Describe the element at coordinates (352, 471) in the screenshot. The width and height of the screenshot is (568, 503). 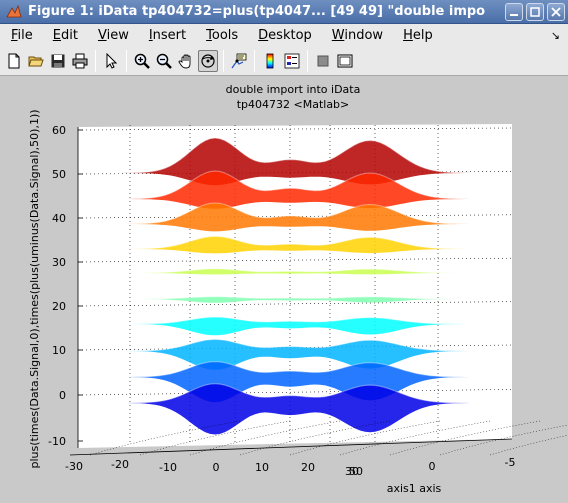
I see `x-tick-label: 30` at that location.